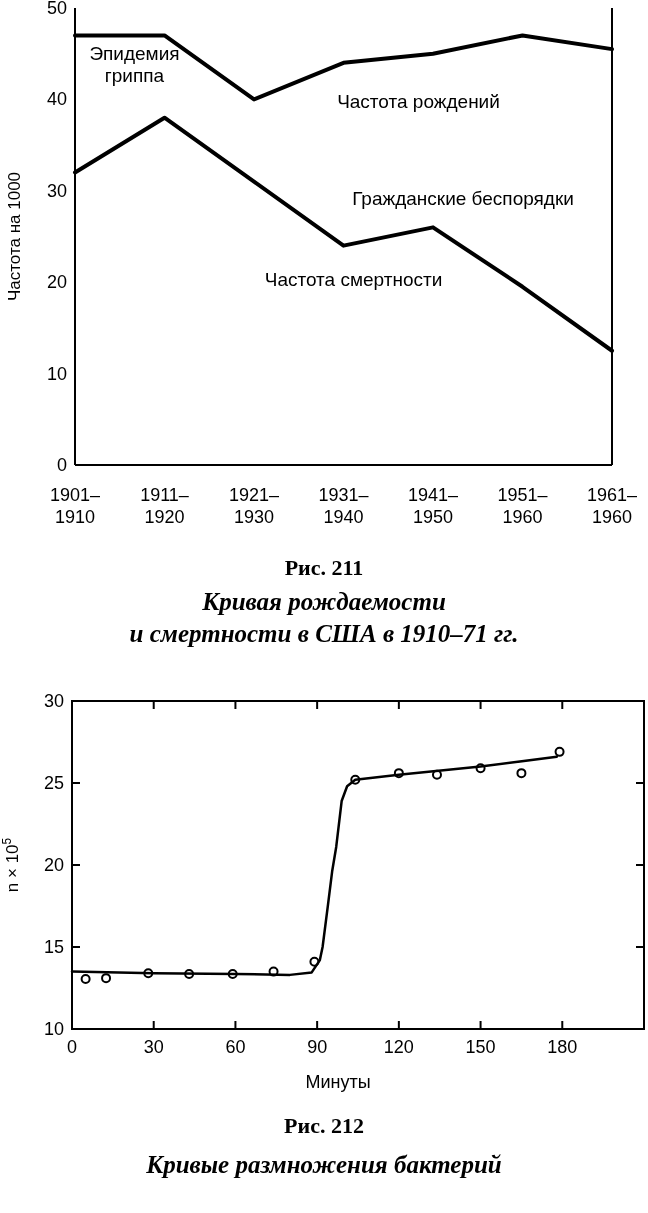 The image size is (648, 1213). Describe the element at coordinates (134, 64) in the screenshot. I see `annotation: Эпидемия гриппа` at that location.